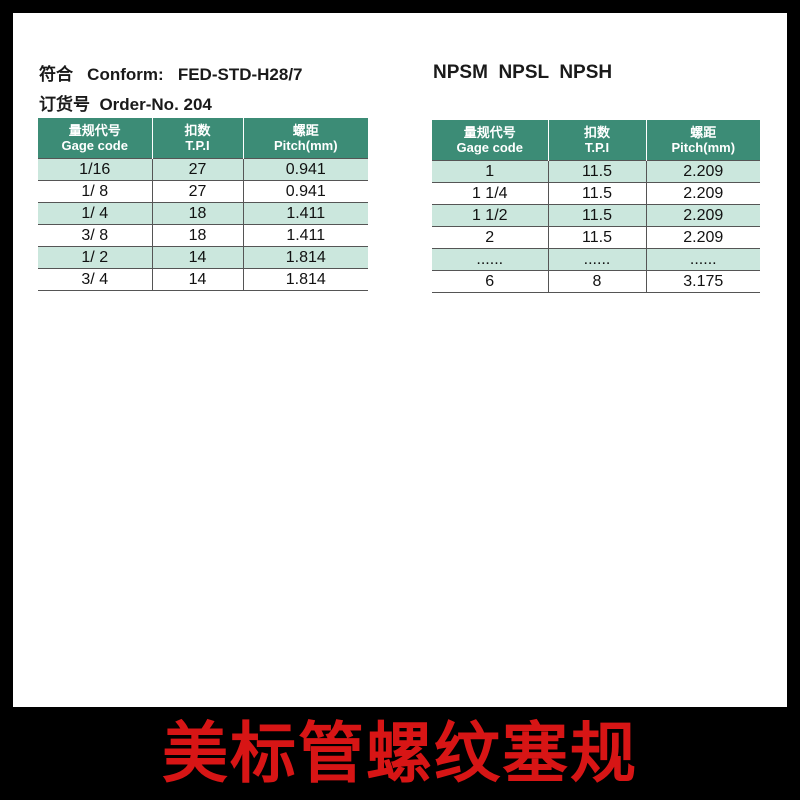 The height and width of the screenshot is (800, 800). What do you see at coordinates (523, 72) in the screenshot?
I see `npsm-title: NPSM NPSL NPSH` at bounding box center [523, 72].